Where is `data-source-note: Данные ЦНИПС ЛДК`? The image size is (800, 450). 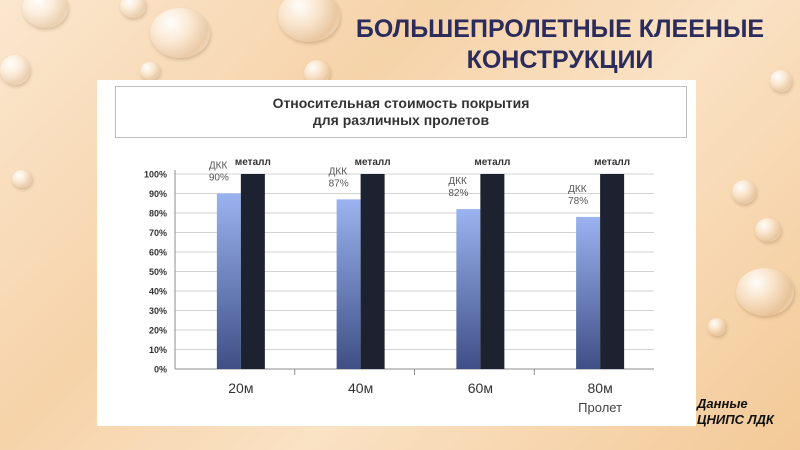 data-source-note: Данные ЦНИПС ЛДК is located at coordinates (735, 412).